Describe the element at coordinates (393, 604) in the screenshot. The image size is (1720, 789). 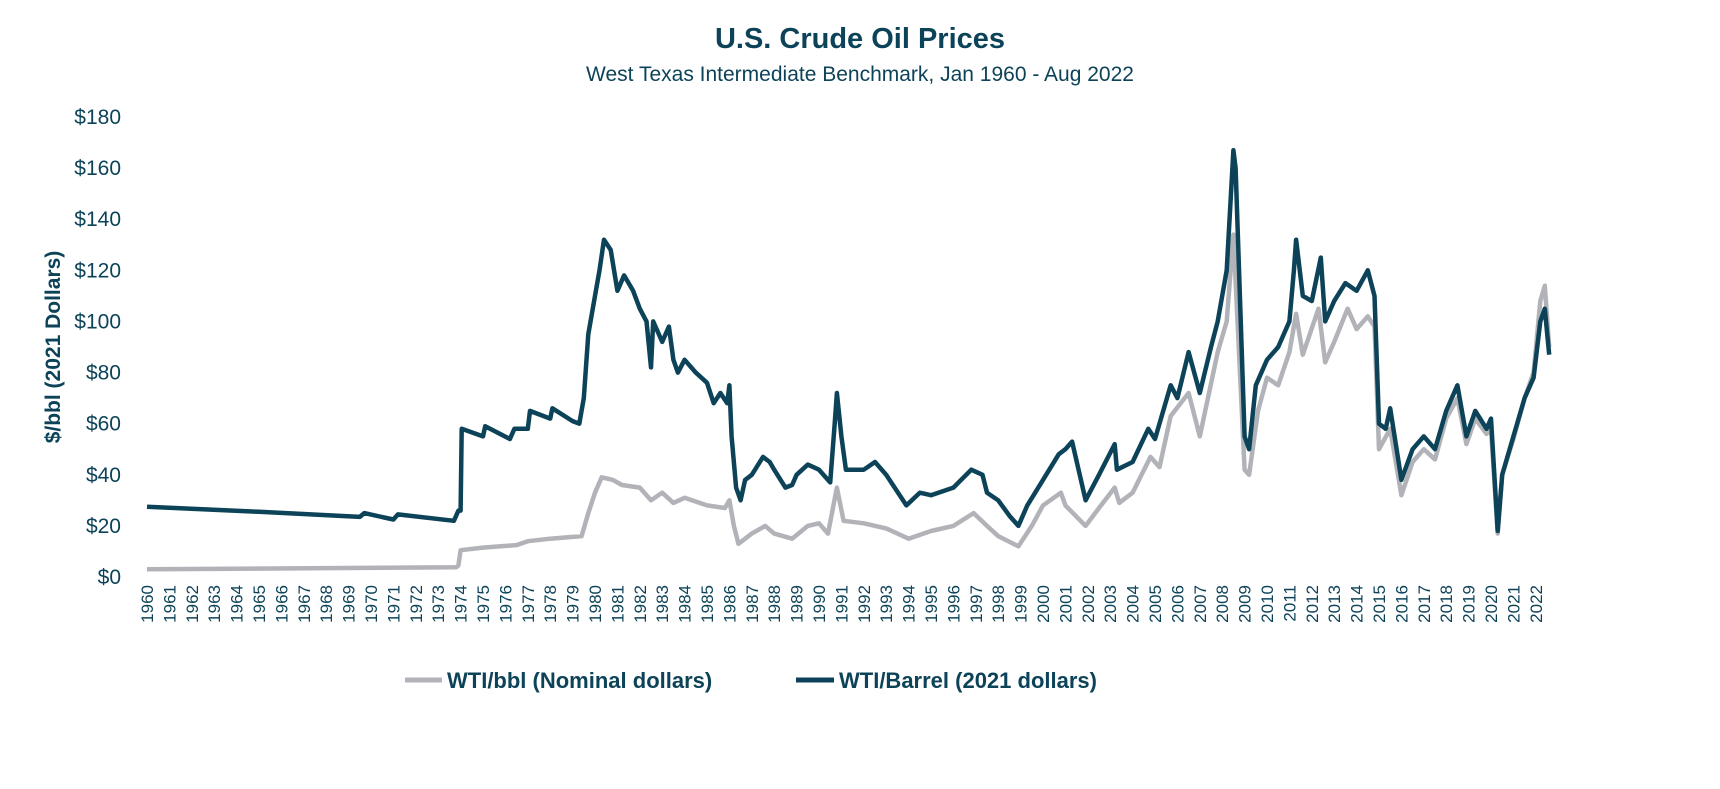
I see `x-tick-label: 1971` at that location.